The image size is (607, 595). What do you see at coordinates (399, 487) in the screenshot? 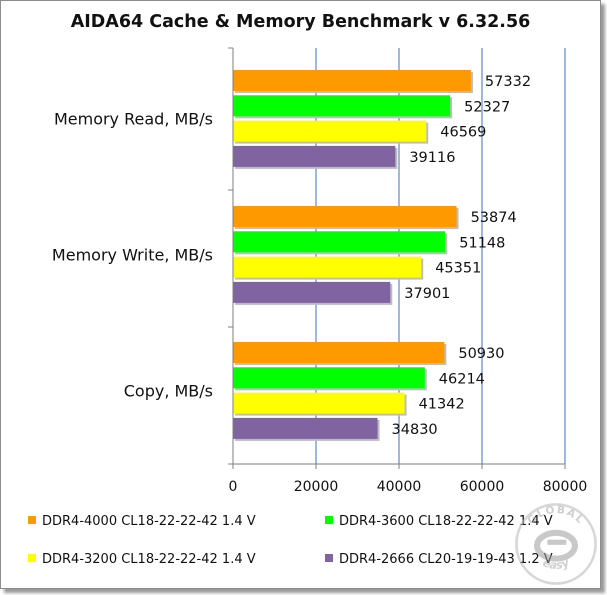
I see `x-tick-label: 40000` at bounding box center [399, 487].